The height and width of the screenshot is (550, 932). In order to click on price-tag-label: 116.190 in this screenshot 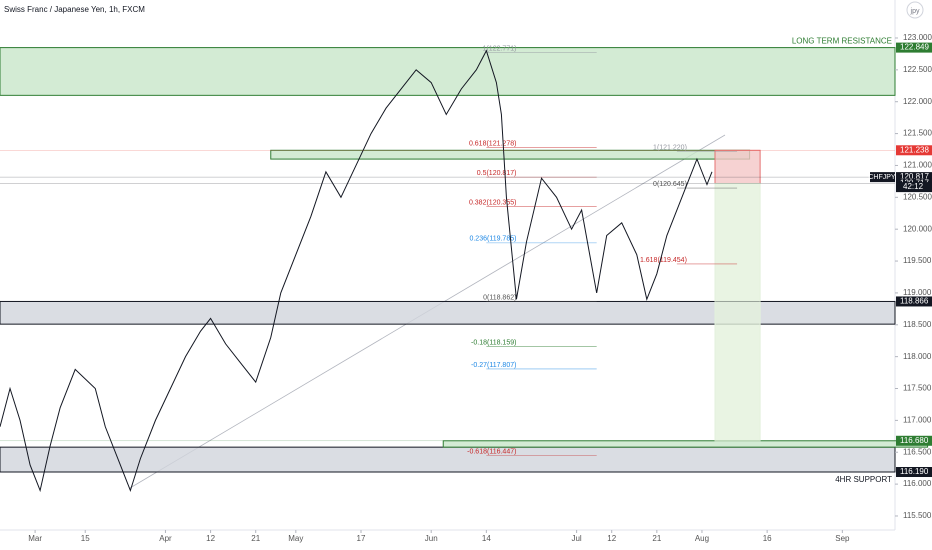, I will do `click(914, 471)`.